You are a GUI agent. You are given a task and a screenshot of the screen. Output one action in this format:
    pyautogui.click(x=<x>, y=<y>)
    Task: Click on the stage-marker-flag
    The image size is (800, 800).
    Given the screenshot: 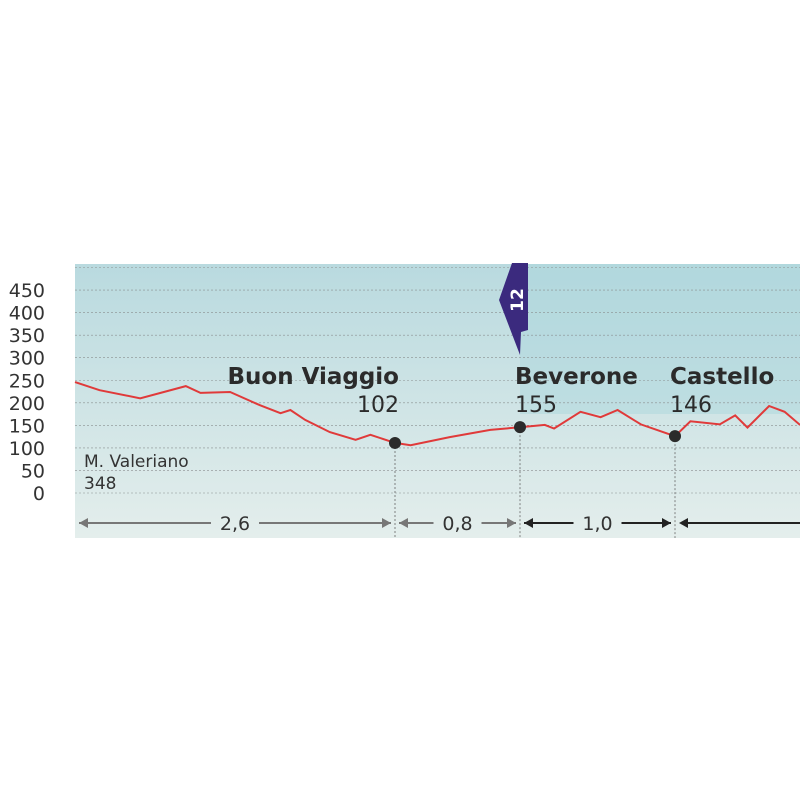 What is the action you would take?
    pyautogui.click(x=513, y=309)
    